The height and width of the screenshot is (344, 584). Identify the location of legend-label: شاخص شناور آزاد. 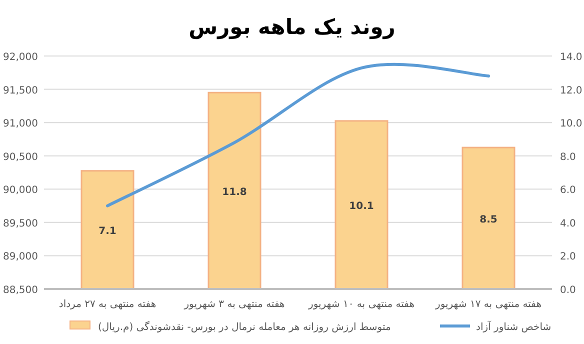
(514, 326).